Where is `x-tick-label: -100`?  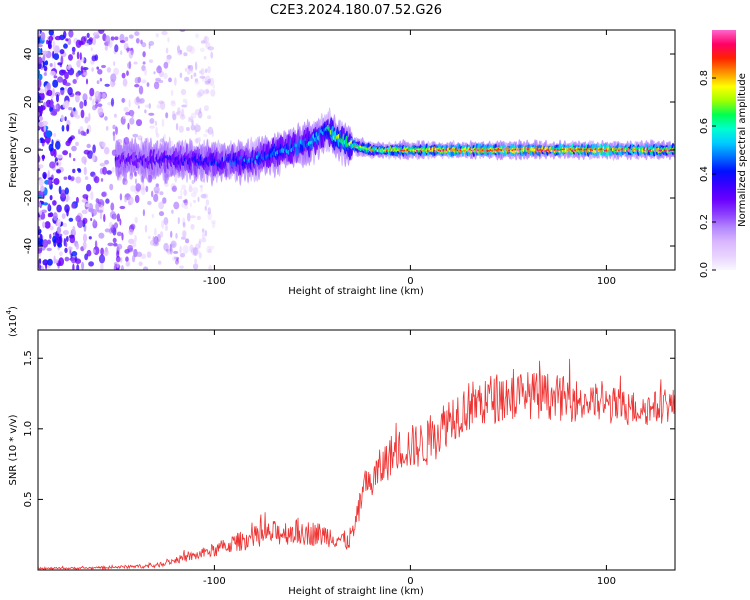 x-tick-label: -100 is located at coordinates (214, 281).